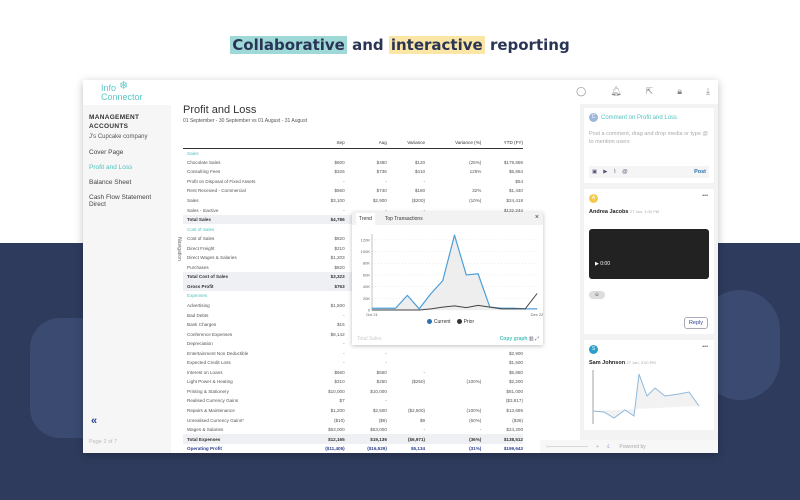 The width and height of the screenshot is (800, 500). I want to click on row-label: Advertising, so click(198, 306).